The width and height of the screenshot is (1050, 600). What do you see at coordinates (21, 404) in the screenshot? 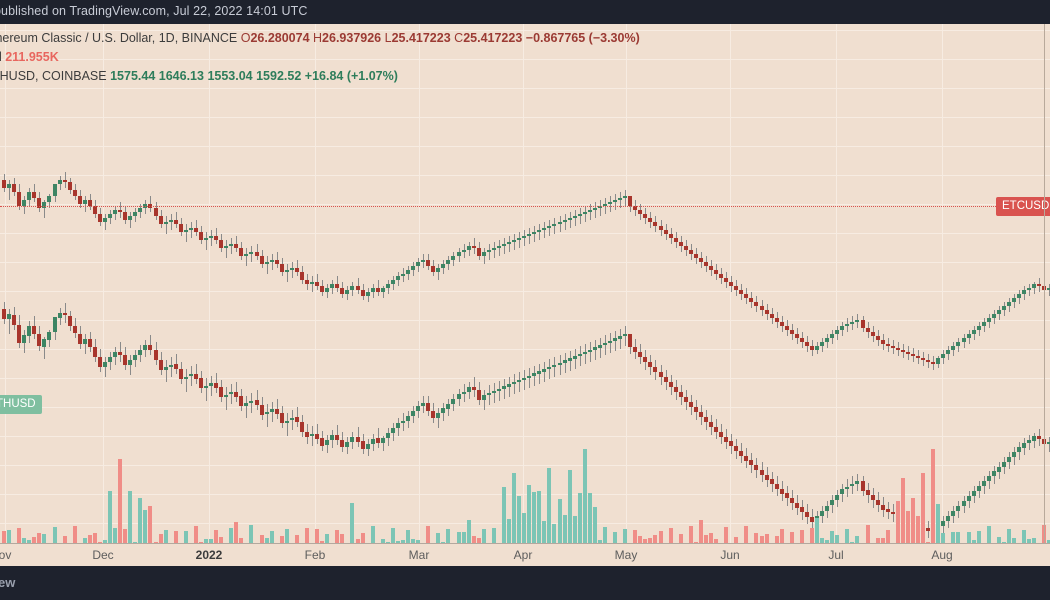
I see `price-label-ethusd: THUSD` at bounding box center [21, 404].